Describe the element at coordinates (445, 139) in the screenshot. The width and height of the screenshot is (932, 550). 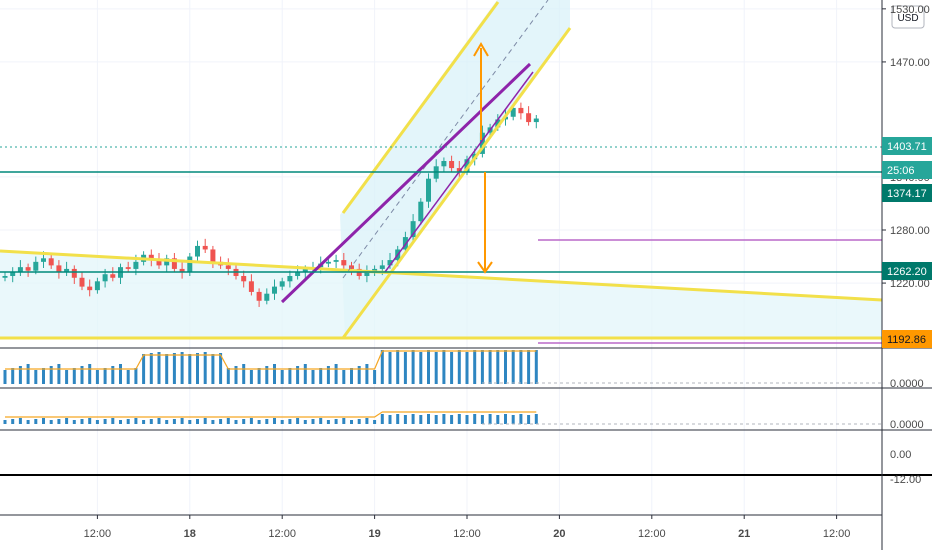
I see `channel-median-line` at that location.